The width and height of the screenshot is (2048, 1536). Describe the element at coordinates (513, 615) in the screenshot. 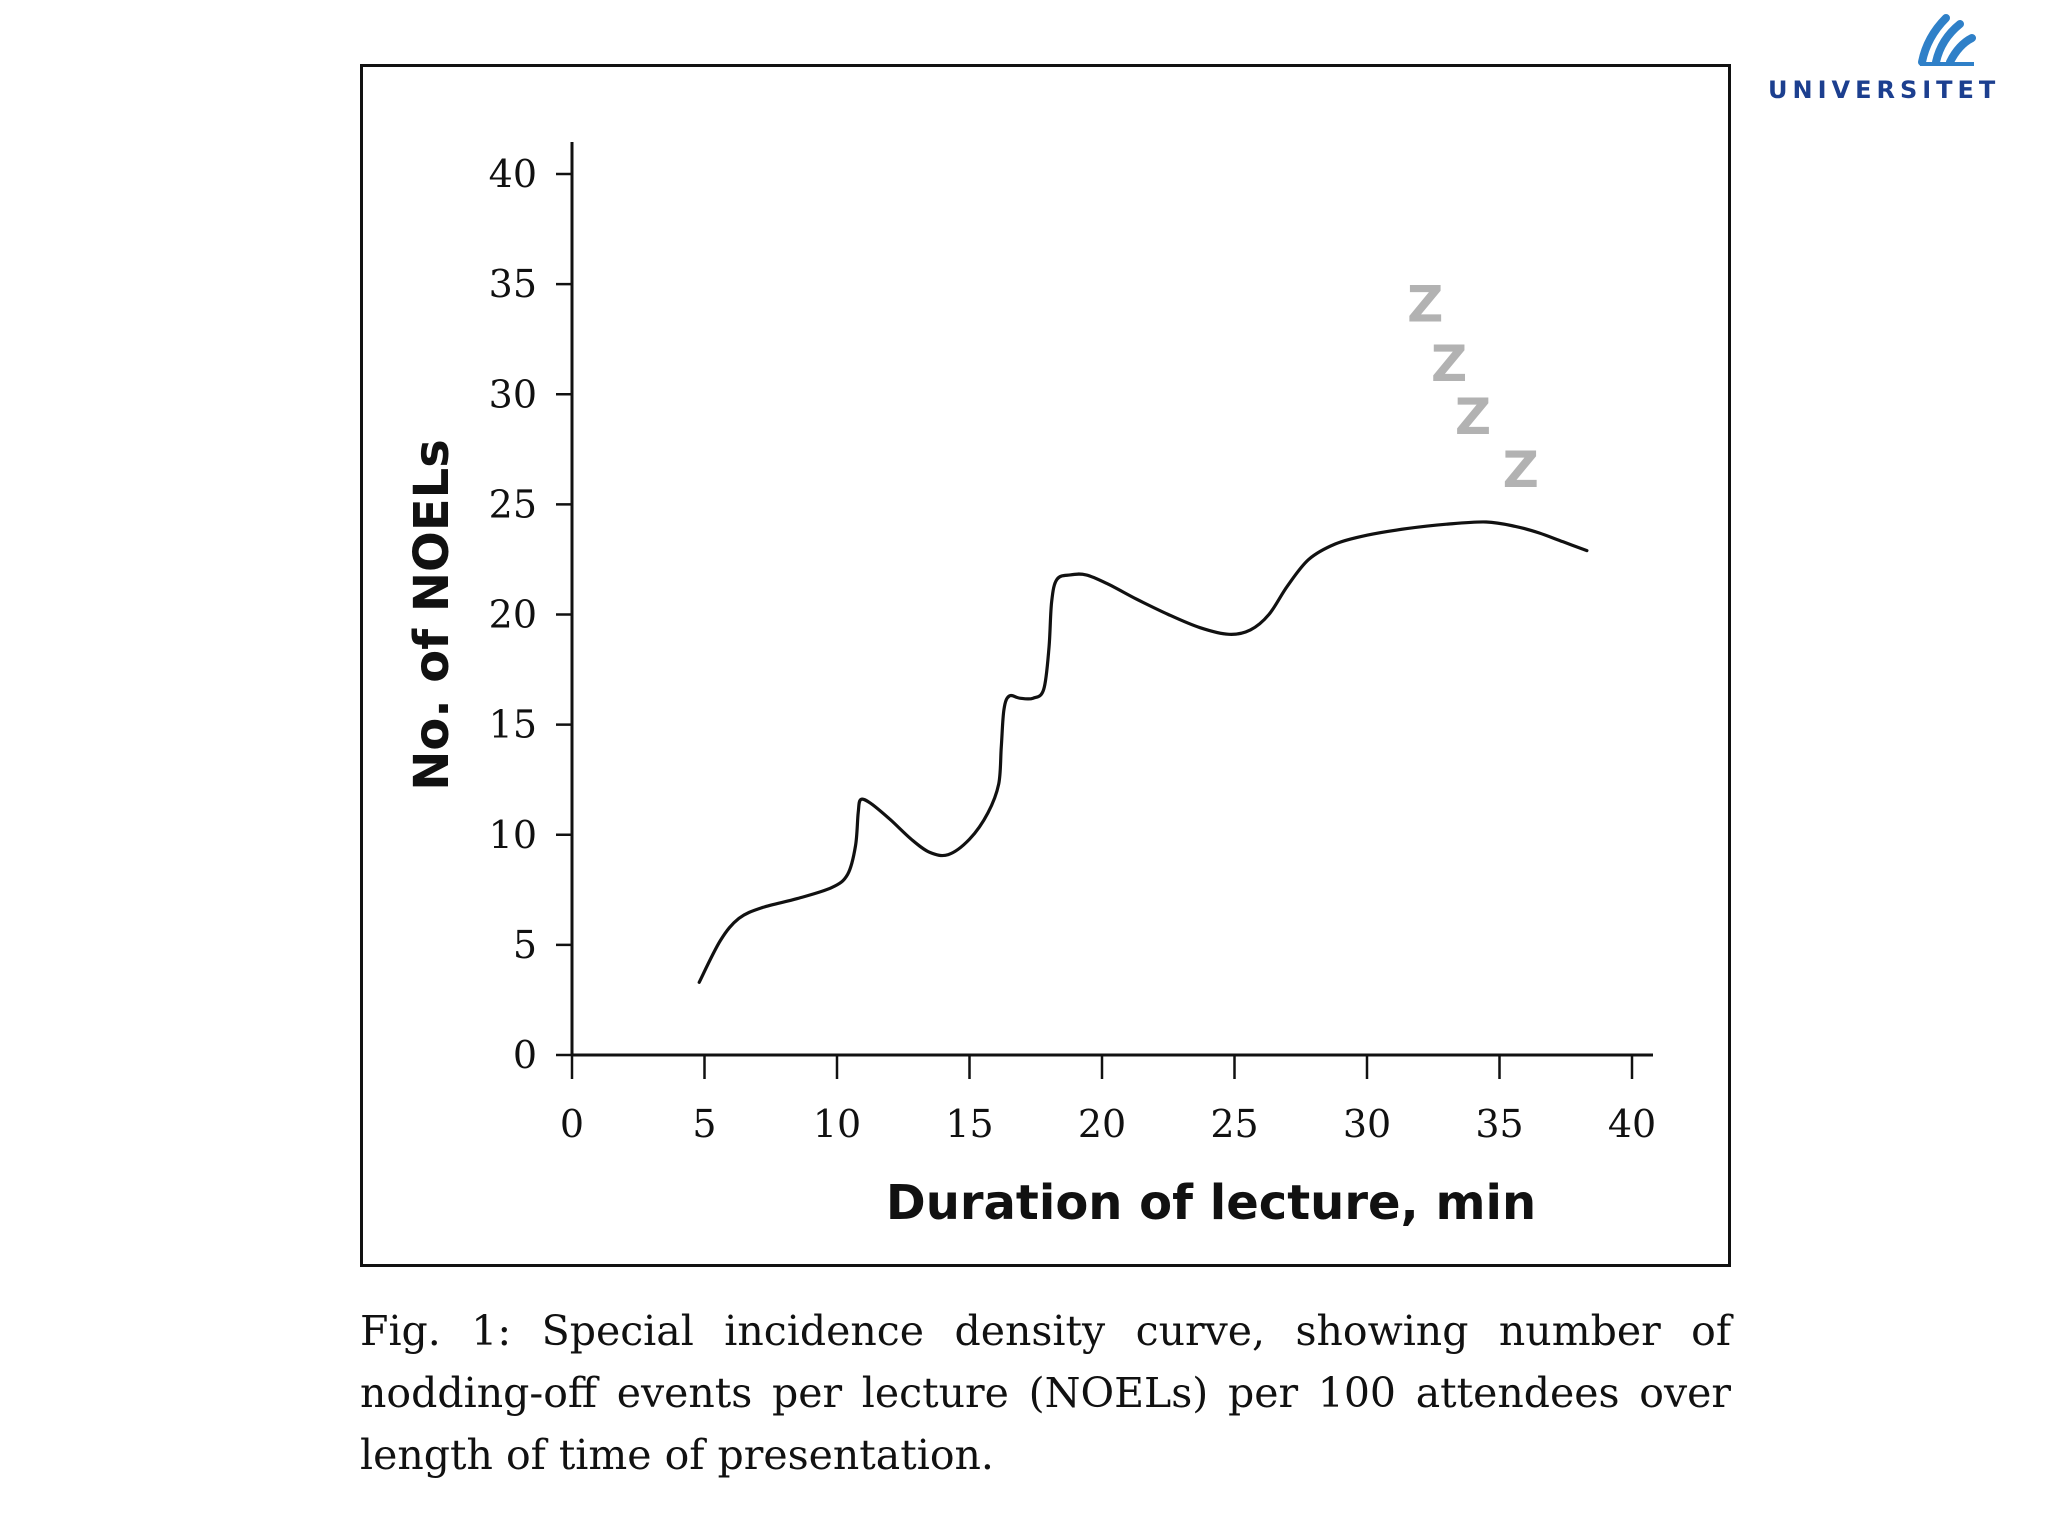

I see `y-tick-label: 20` at that location.